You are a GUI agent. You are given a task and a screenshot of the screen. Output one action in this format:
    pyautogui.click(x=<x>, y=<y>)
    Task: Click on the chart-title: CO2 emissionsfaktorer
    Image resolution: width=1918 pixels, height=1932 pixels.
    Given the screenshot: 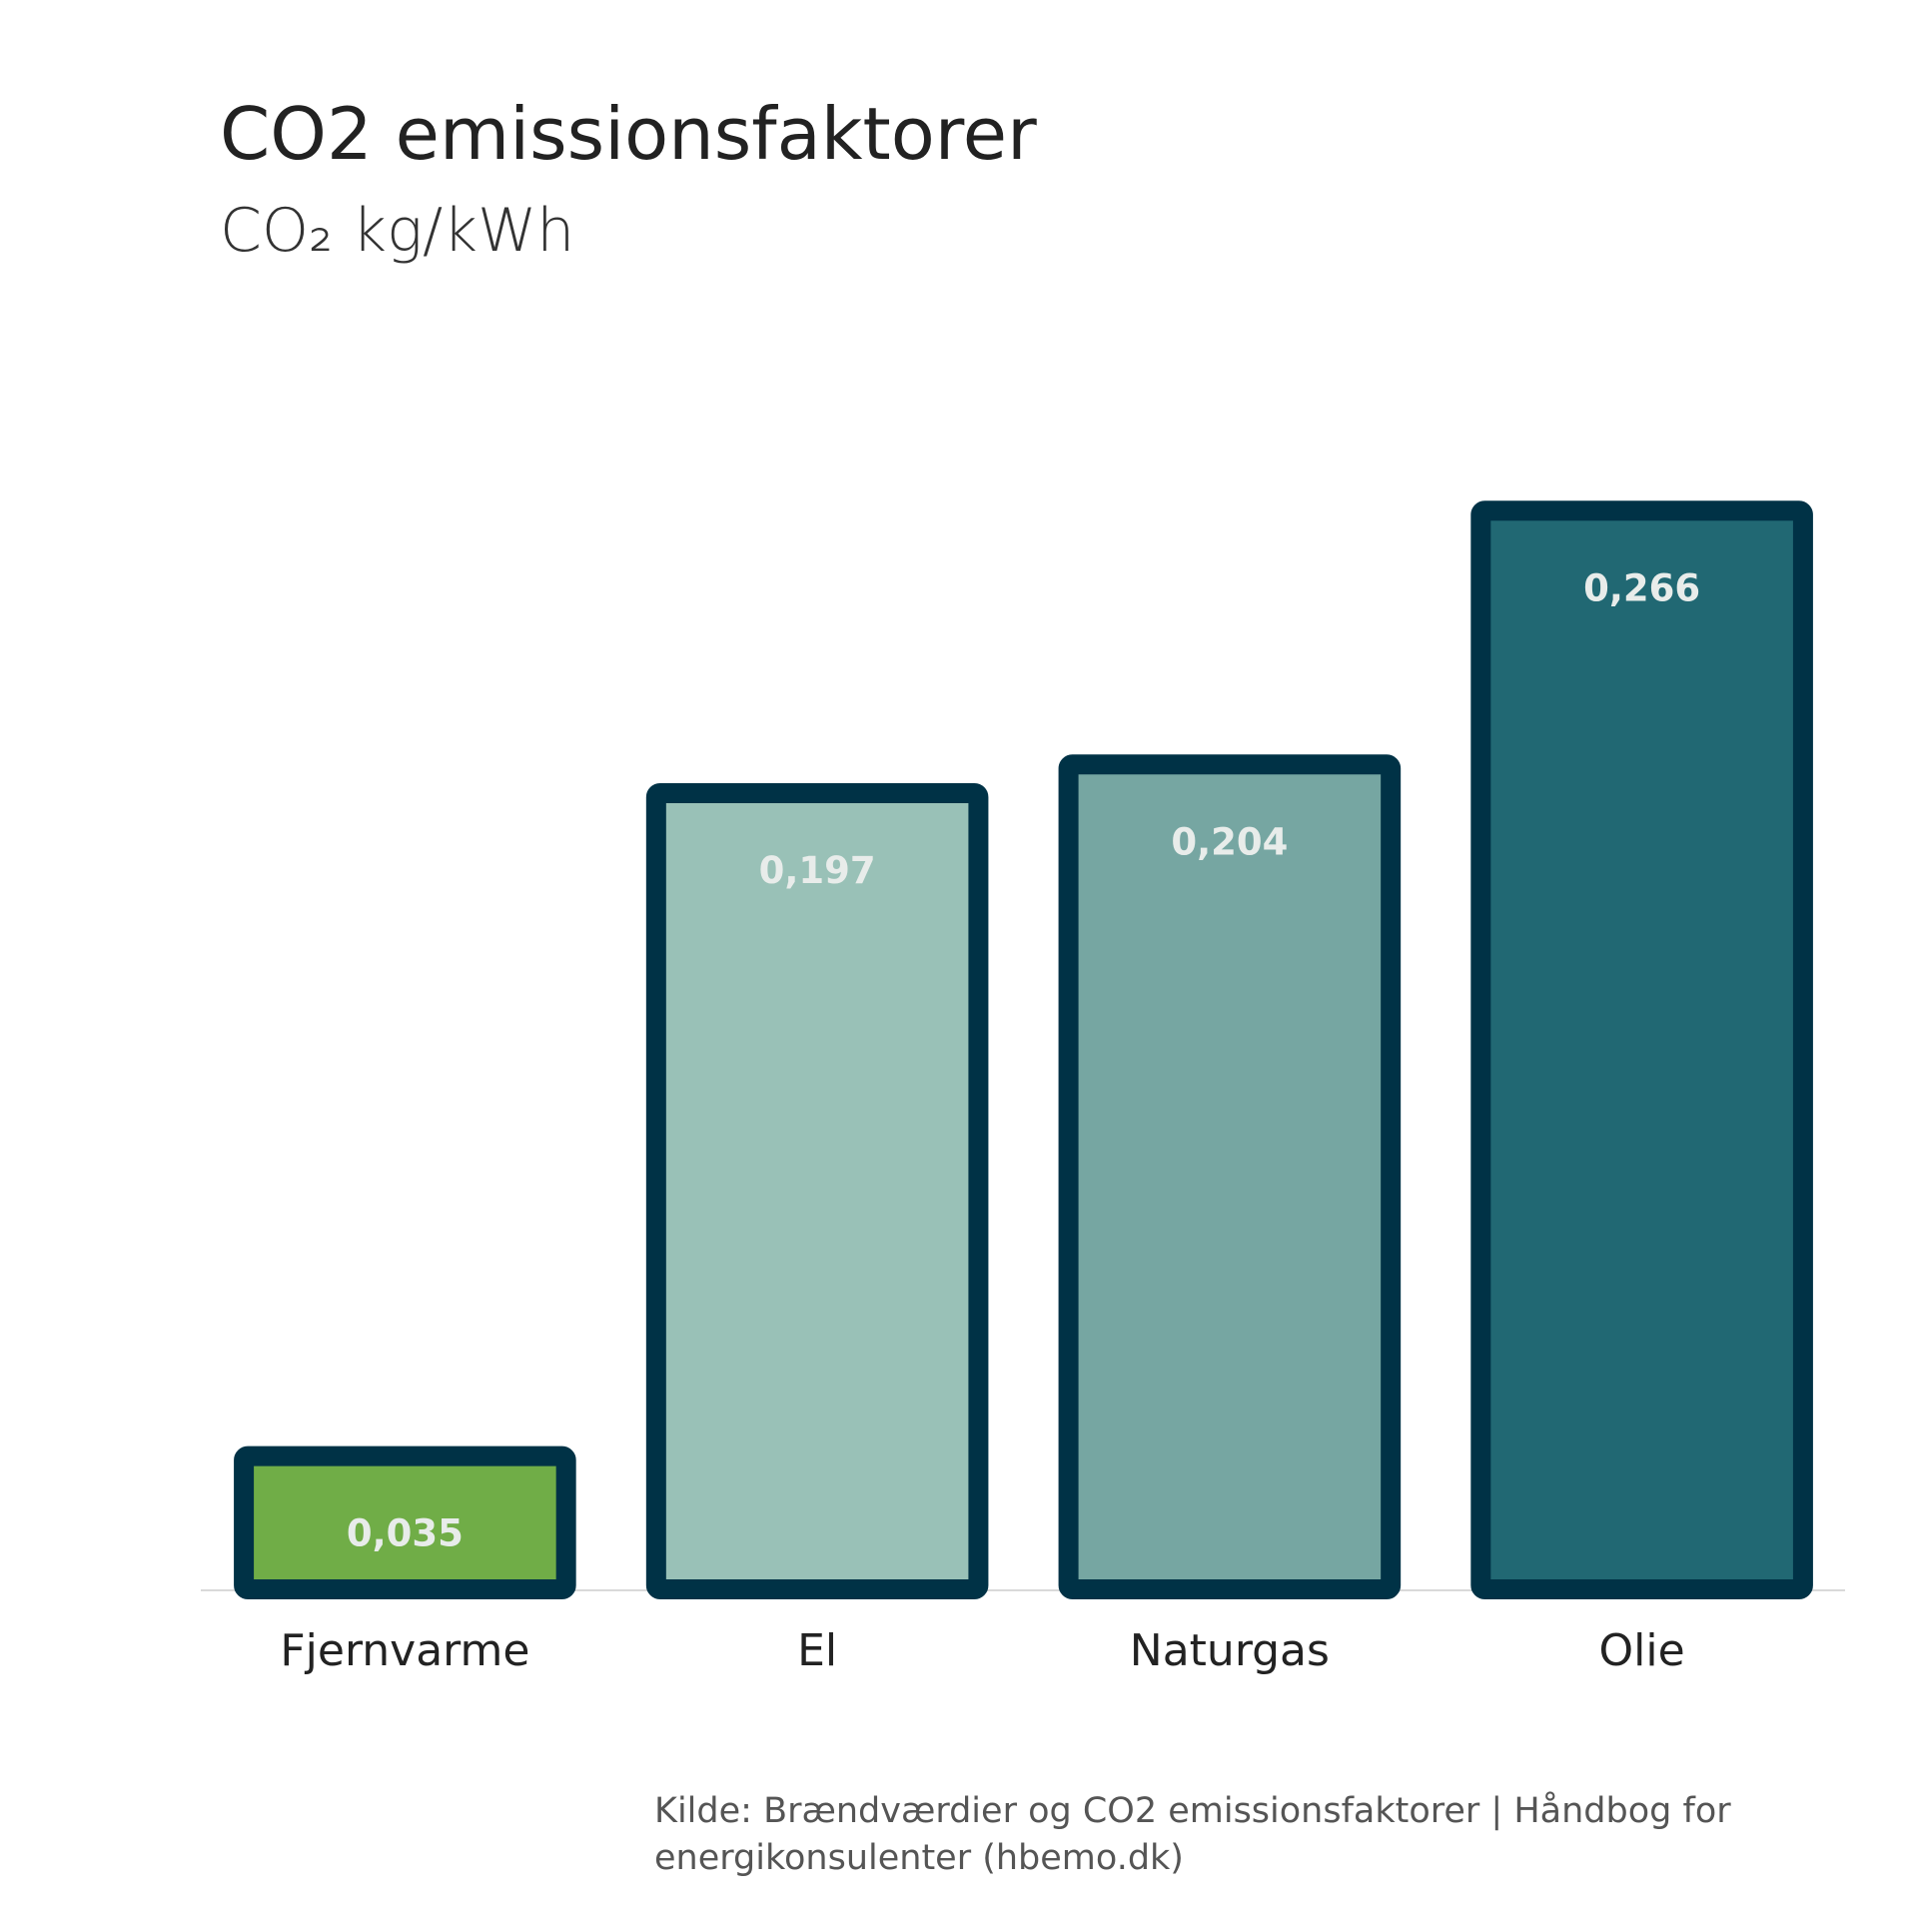 What is the action you would take?
    pyautogui.click(x=629, y=134)
    